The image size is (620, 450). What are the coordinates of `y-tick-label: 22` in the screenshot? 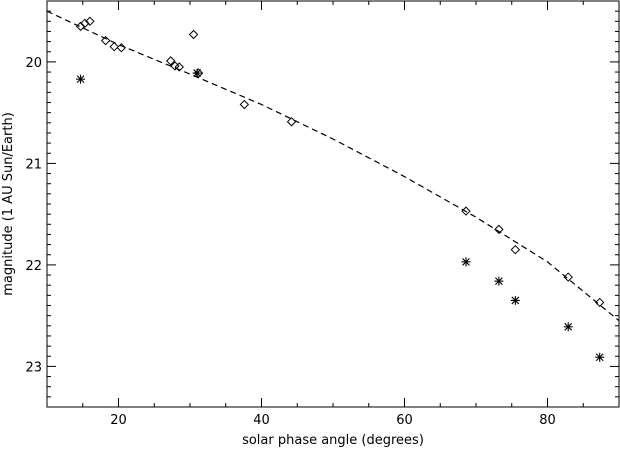 It's located at (33, 266).